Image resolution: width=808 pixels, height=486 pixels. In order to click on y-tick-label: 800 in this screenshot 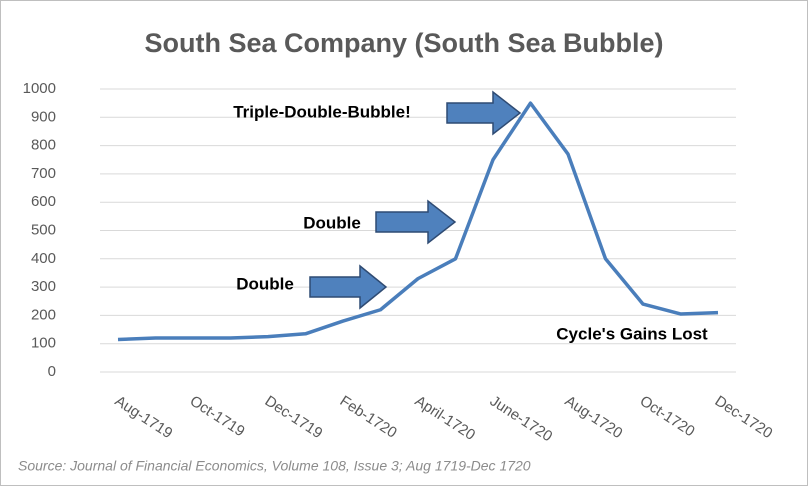, I will do `click(43, 145)`.